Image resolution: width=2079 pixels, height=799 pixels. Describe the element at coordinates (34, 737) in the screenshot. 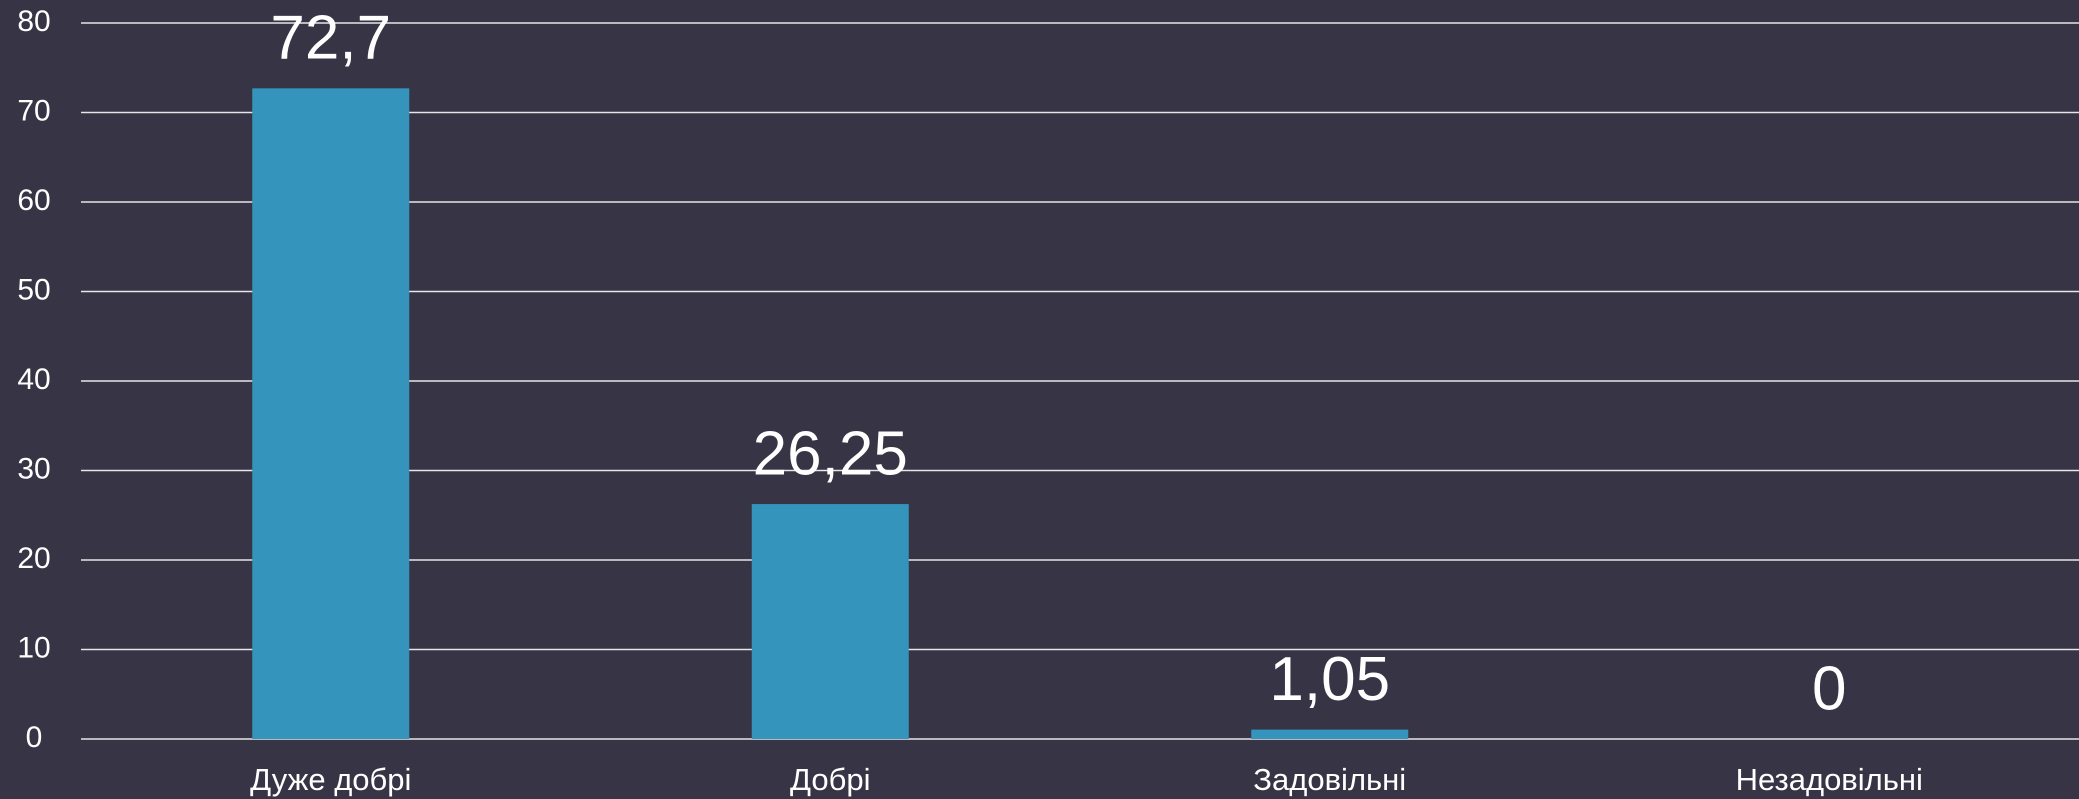

I see `y-tick-label: 0` at that location.